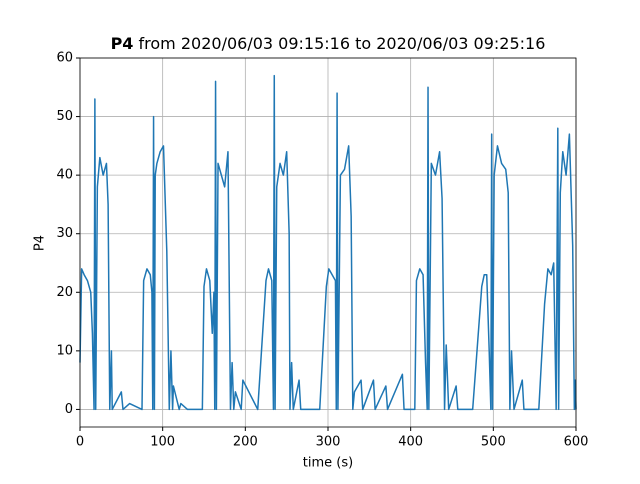 The width and height of the screenshot is (640, 484). I want to click on x-axis-label: time (s), so click(328, 463).